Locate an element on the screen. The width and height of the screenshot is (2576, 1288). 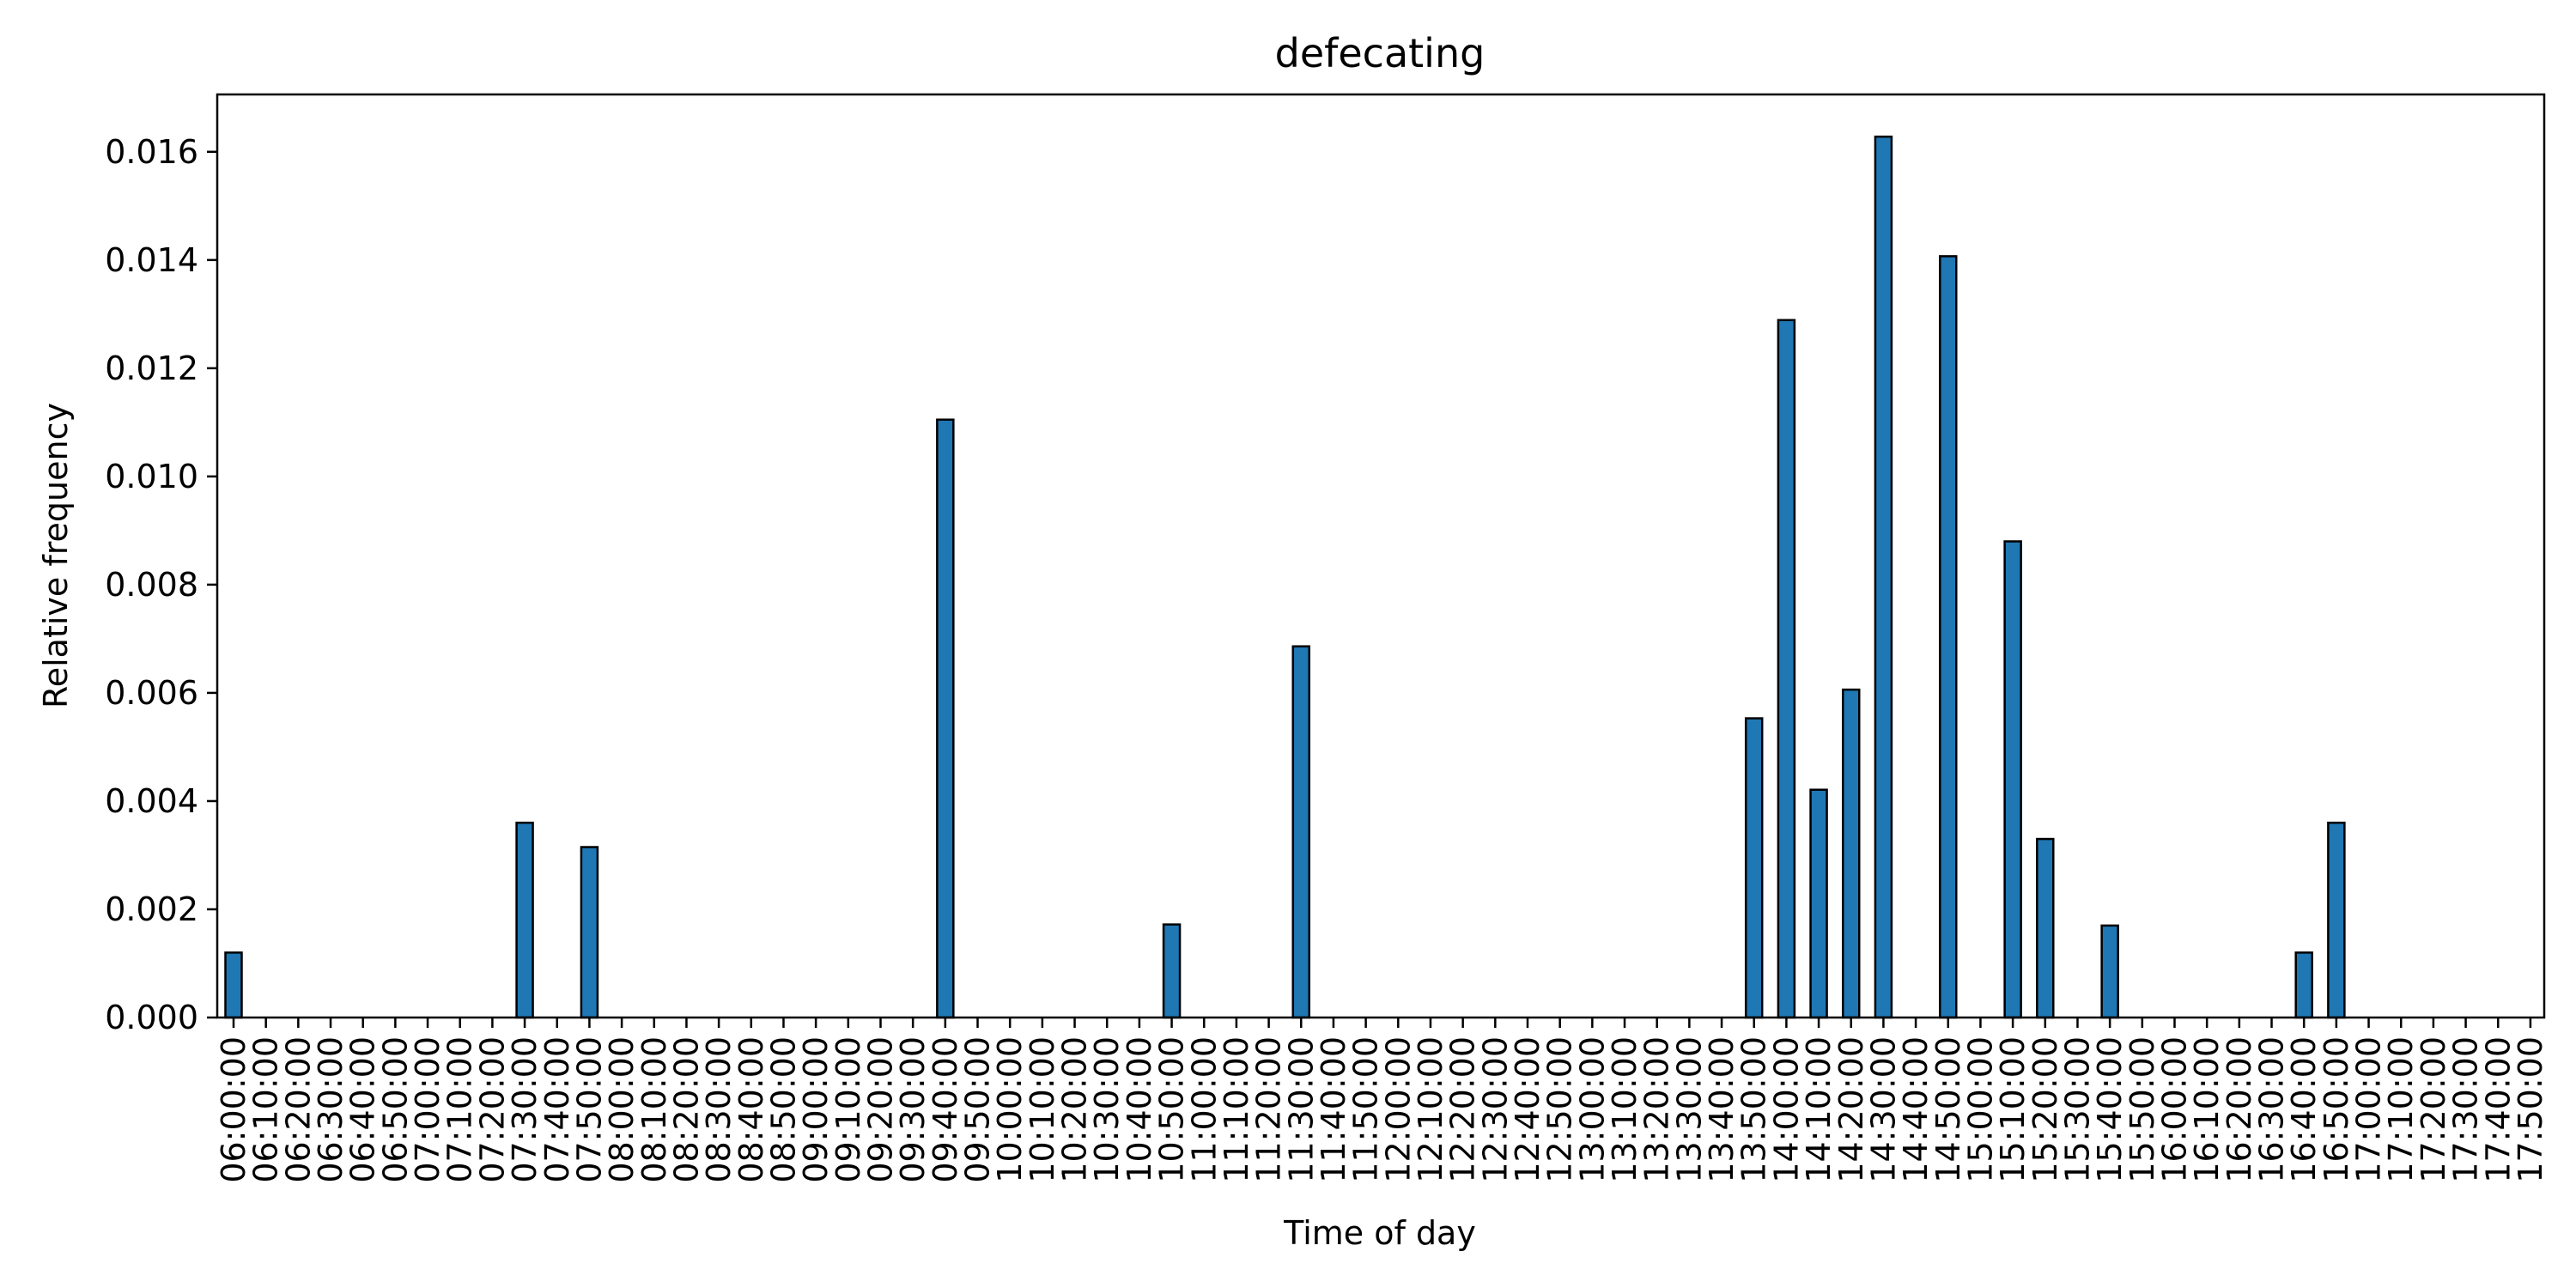
x-tick-label: 16:00:00 is located at coordinates (2175, 1109).